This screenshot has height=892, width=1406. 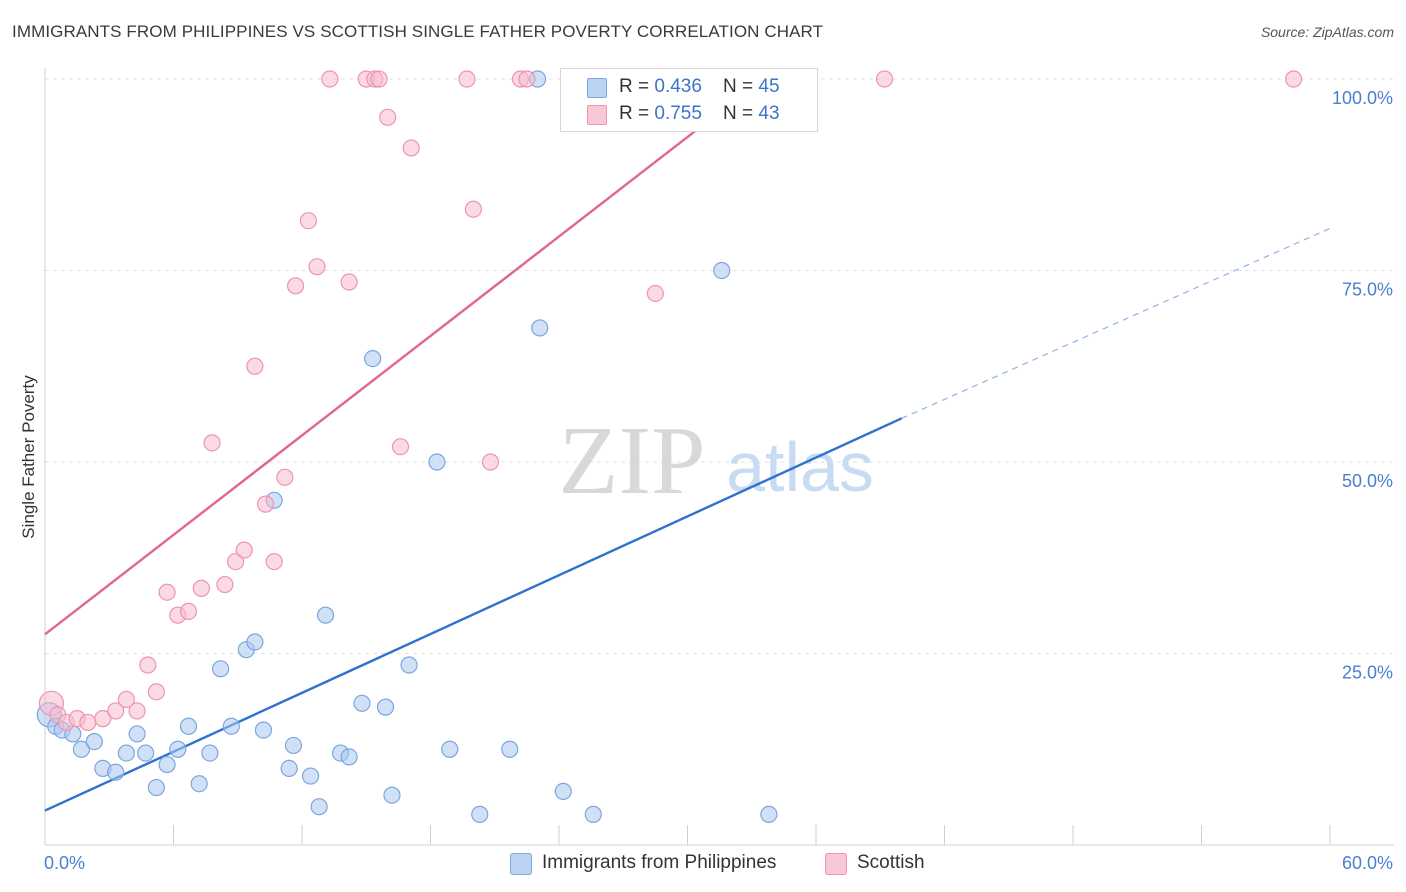 What do you see at coordinates (521, 864) in the screenshot?
I see `series-swatch-philippines` at bounding box center [521, 864].